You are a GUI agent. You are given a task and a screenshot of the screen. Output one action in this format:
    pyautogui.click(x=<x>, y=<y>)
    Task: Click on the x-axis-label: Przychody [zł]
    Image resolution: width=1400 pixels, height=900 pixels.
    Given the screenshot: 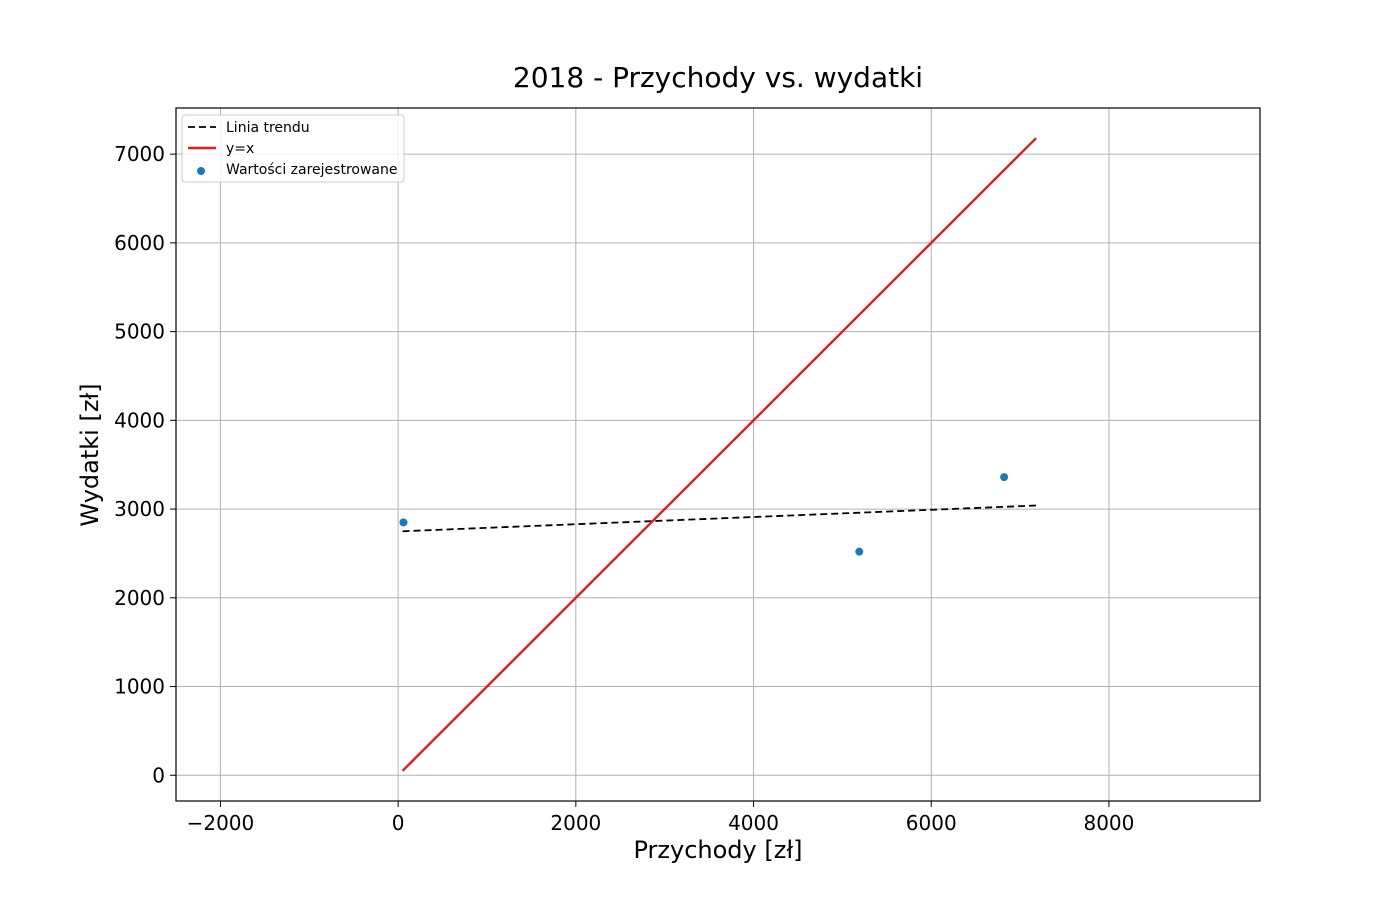 What is the action you would take?
    pyautogui.click(x=717, y=850)
    